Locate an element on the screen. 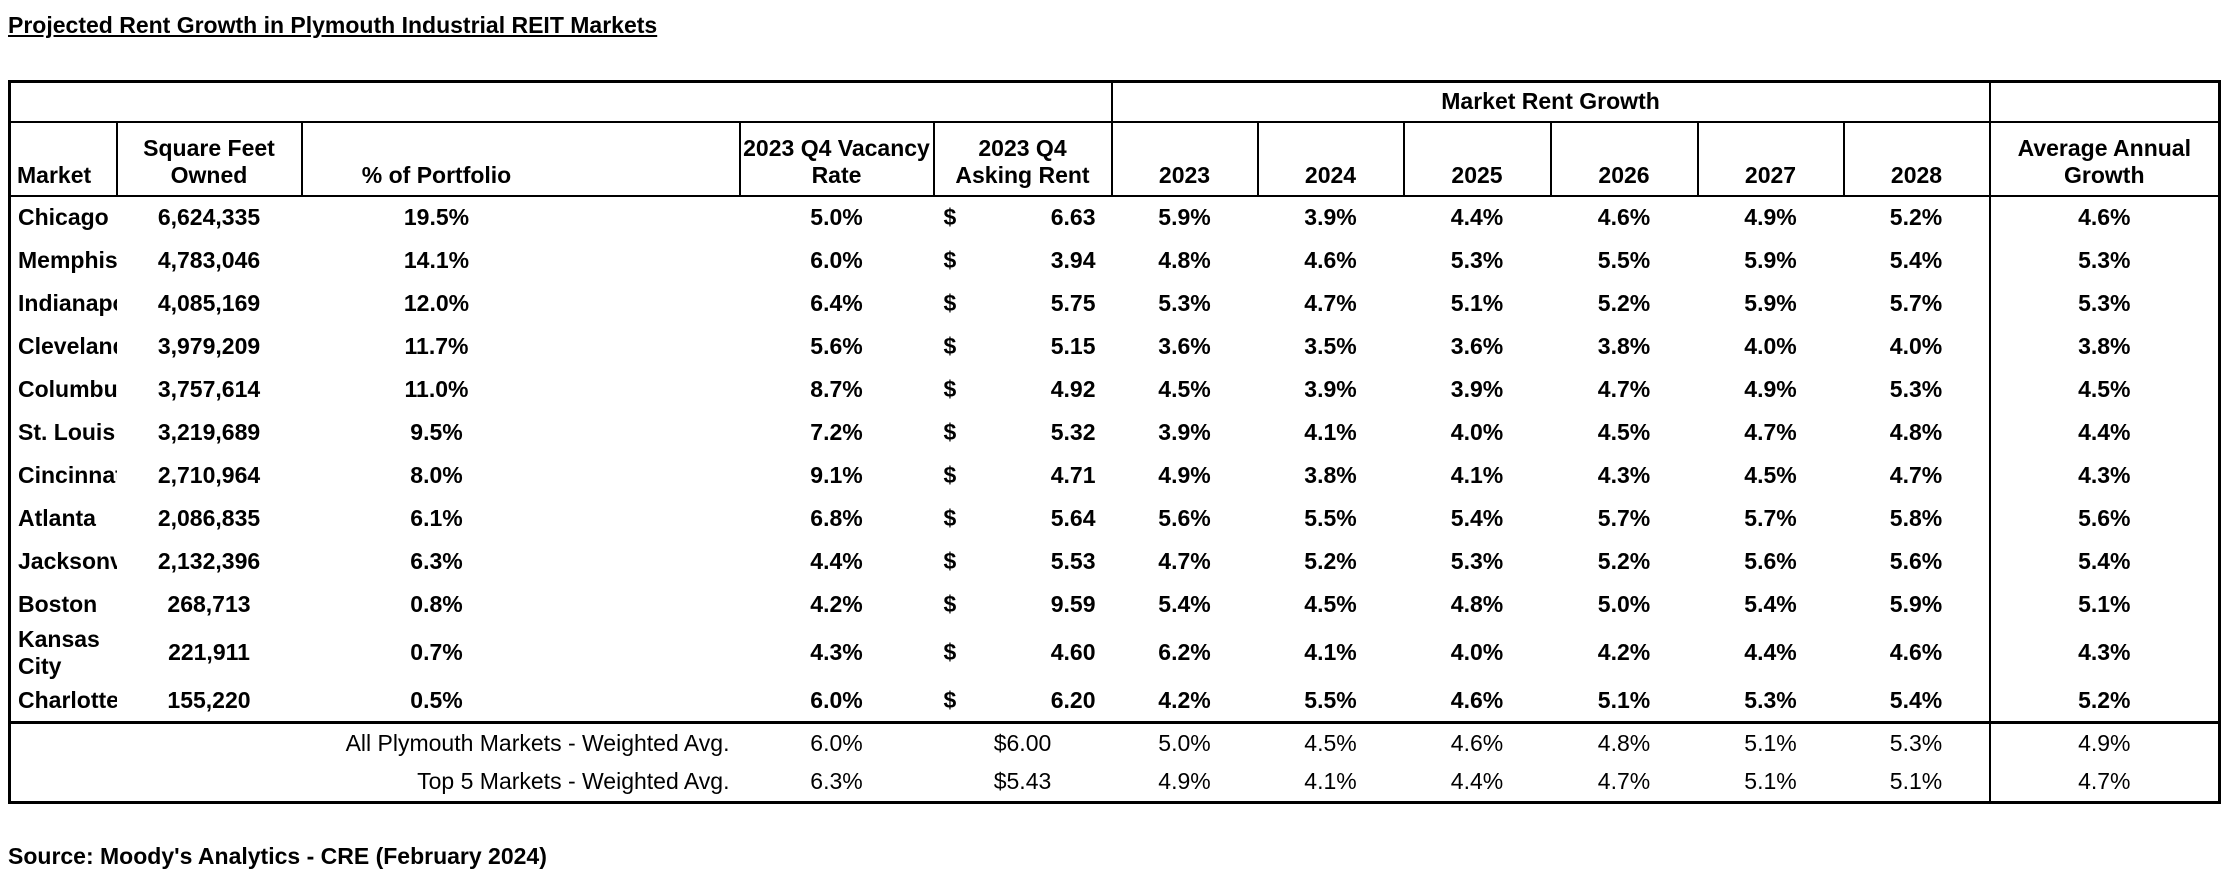 The width and height of the screenshot is (2227, 889). cell-growth-2027: 5.6% is located at coordinates (1770, 560).